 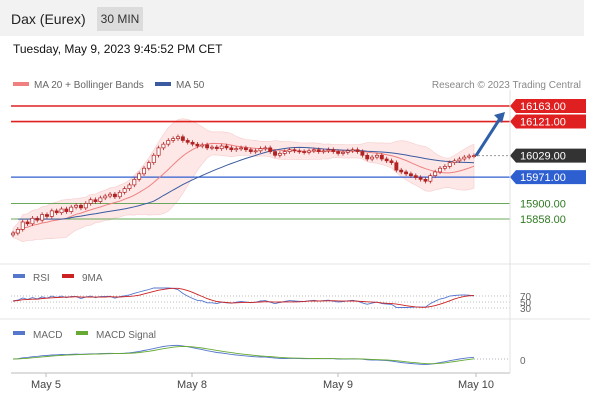 I want to click on ma50-line, so click(x=246, y=183).